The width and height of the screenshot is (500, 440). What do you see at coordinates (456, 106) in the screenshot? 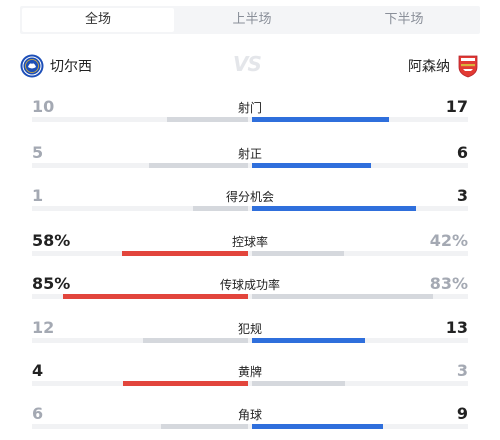
I see `away-stat-value: 17` at bounding box center [456, 106].